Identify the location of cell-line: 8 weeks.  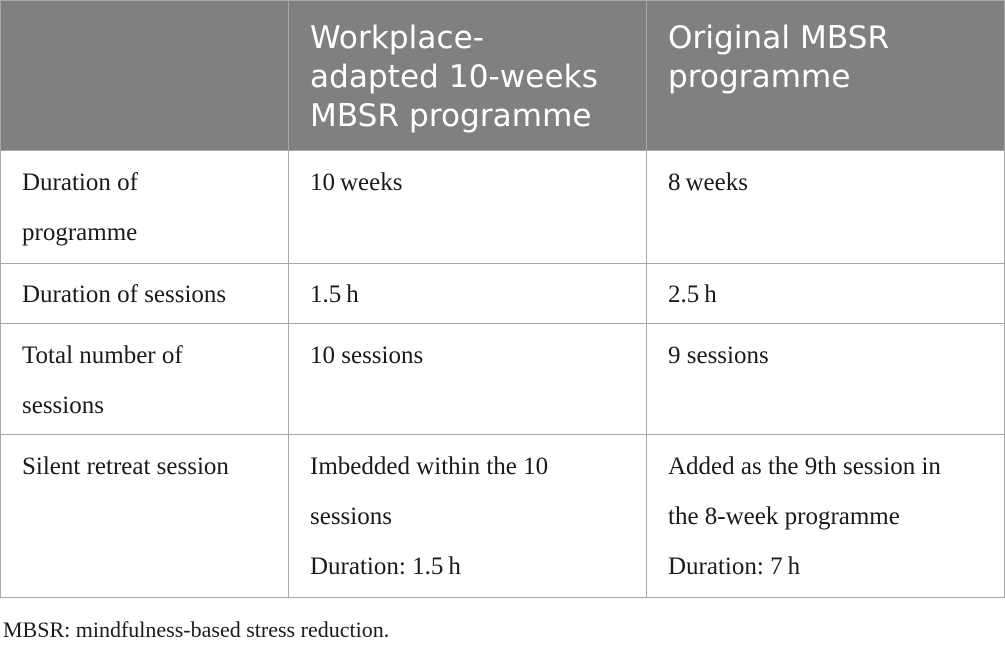
(708, 182).